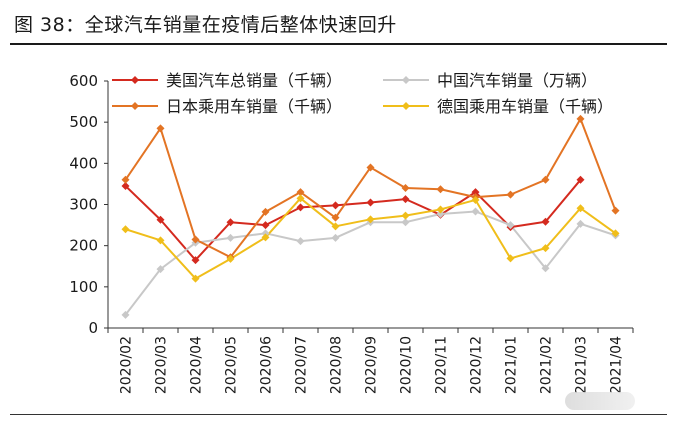 Image resolution: width=680 pixels, height=421 pixels. I want to click on x-tick-label: 2020/12, so click(477, 365).